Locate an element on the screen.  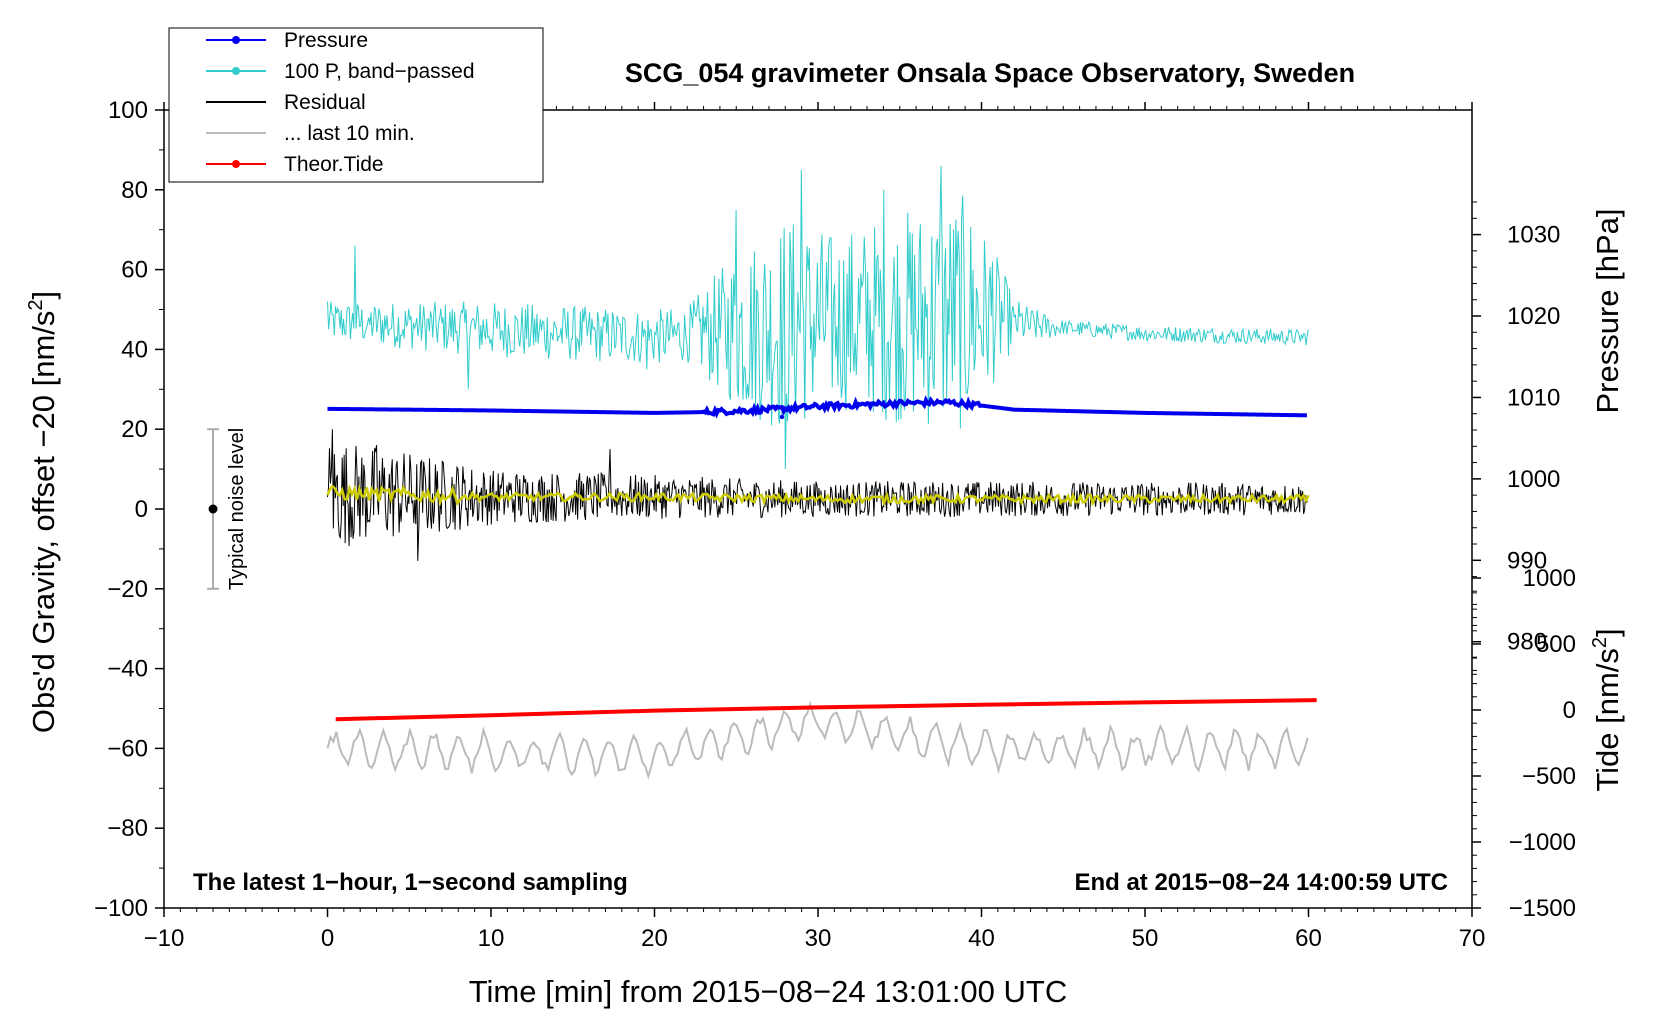
pressure-axis-title: Pressure [hPa] is located at coordinates (1607, 310).